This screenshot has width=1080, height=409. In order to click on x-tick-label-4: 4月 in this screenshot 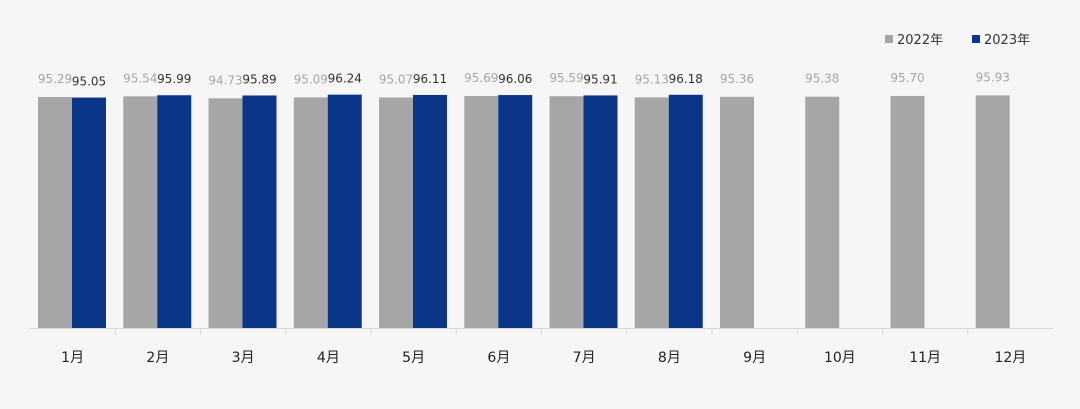, I will do `click(328, 358)`.